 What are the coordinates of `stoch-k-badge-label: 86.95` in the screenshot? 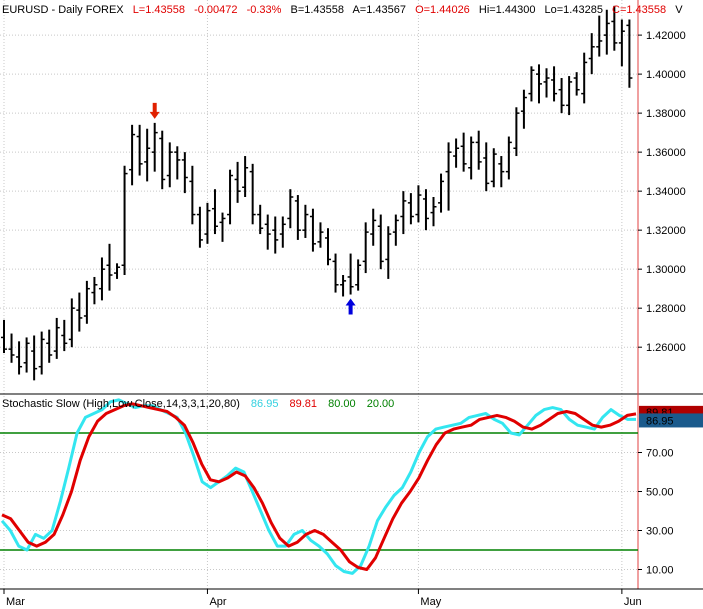 It's located at (660, 421).